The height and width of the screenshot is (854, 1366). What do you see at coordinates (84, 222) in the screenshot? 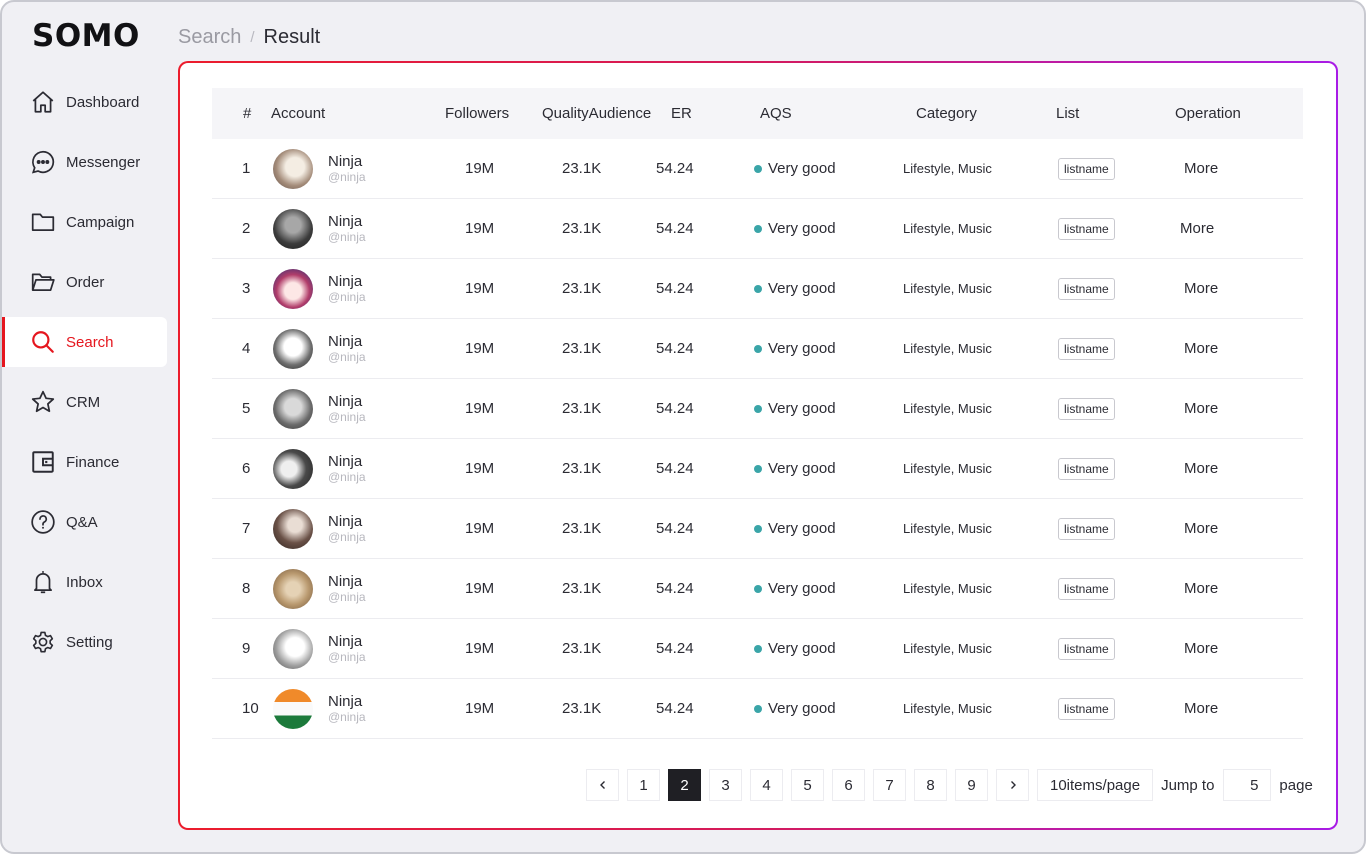
I see `sidebar-item-campaign: Campaign` at bounding box center [84, 222].